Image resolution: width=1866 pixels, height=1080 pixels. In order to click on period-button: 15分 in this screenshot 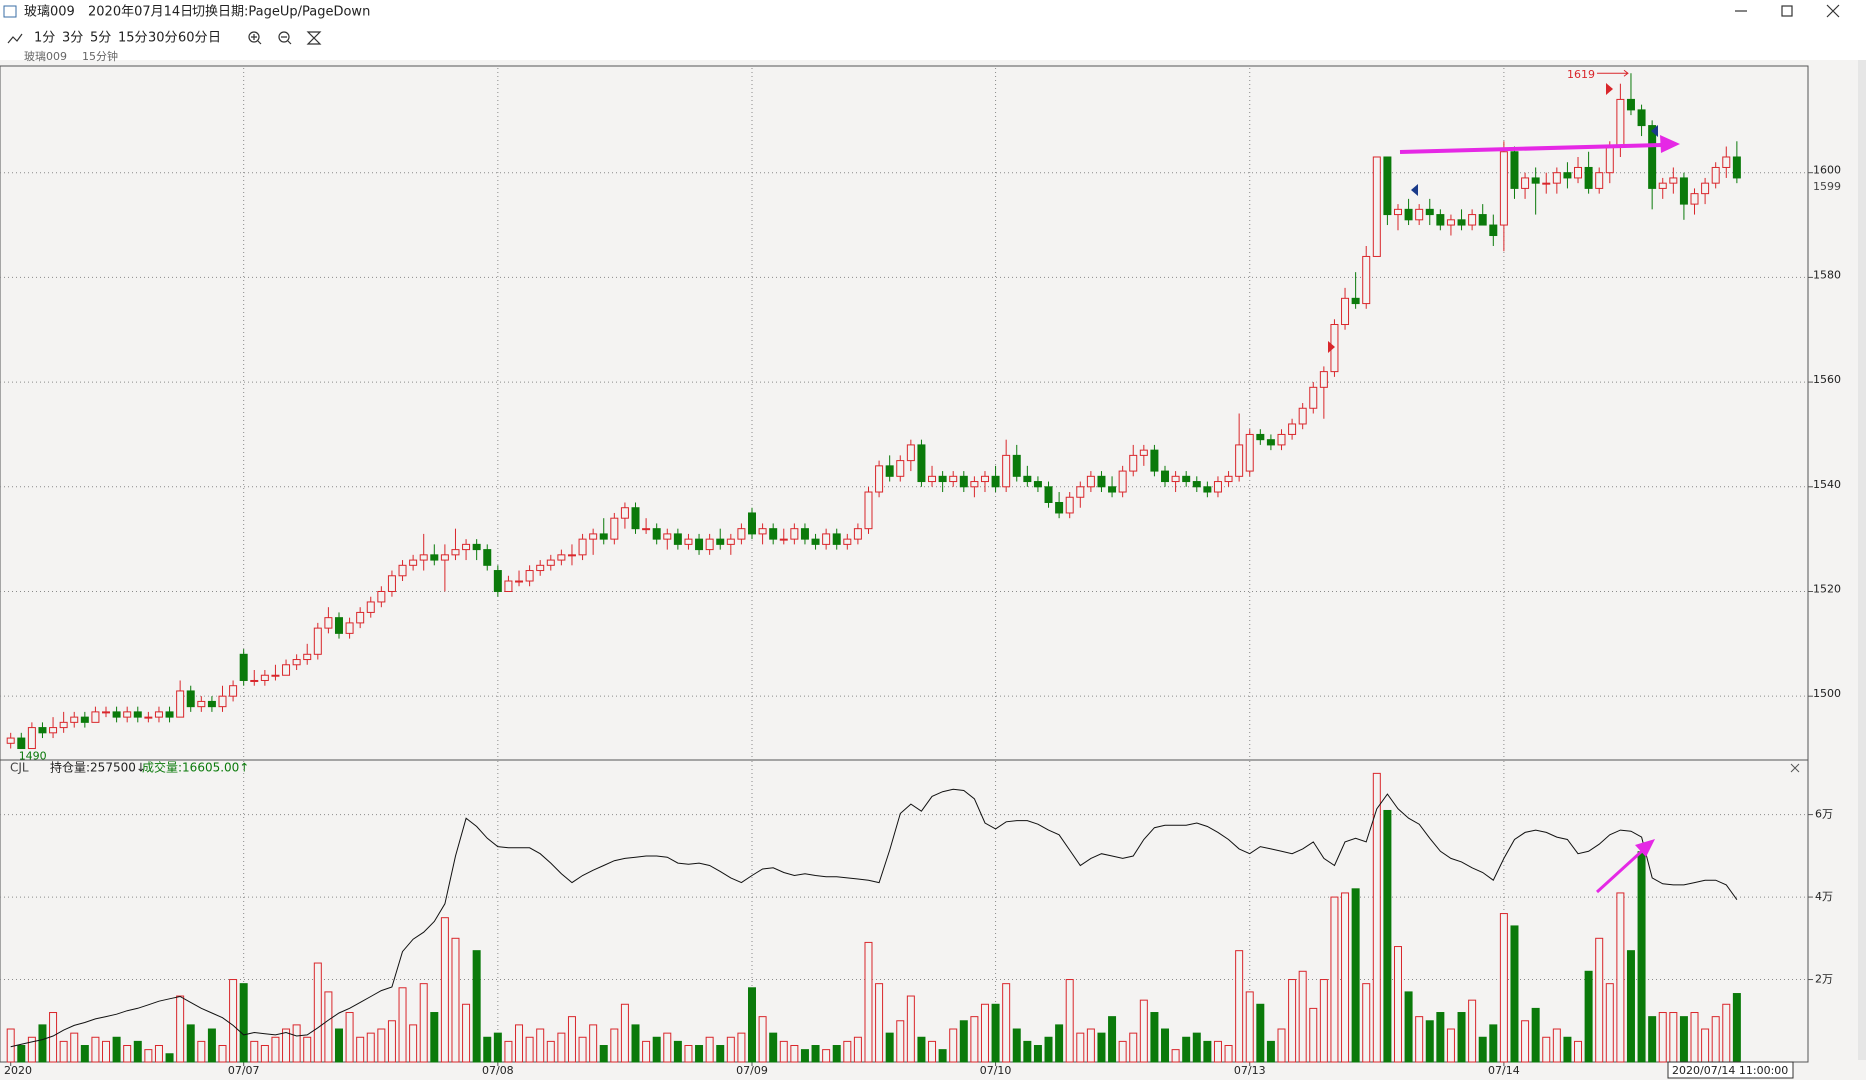, I will do `click(133, 38)`.